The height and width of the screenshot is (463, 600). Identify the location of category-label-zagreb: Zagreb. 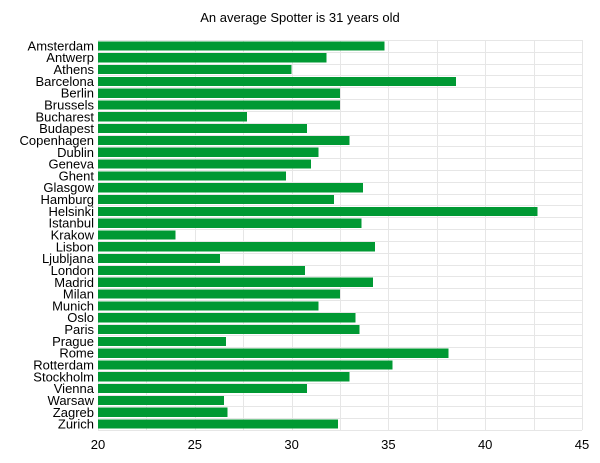
(73, 412).